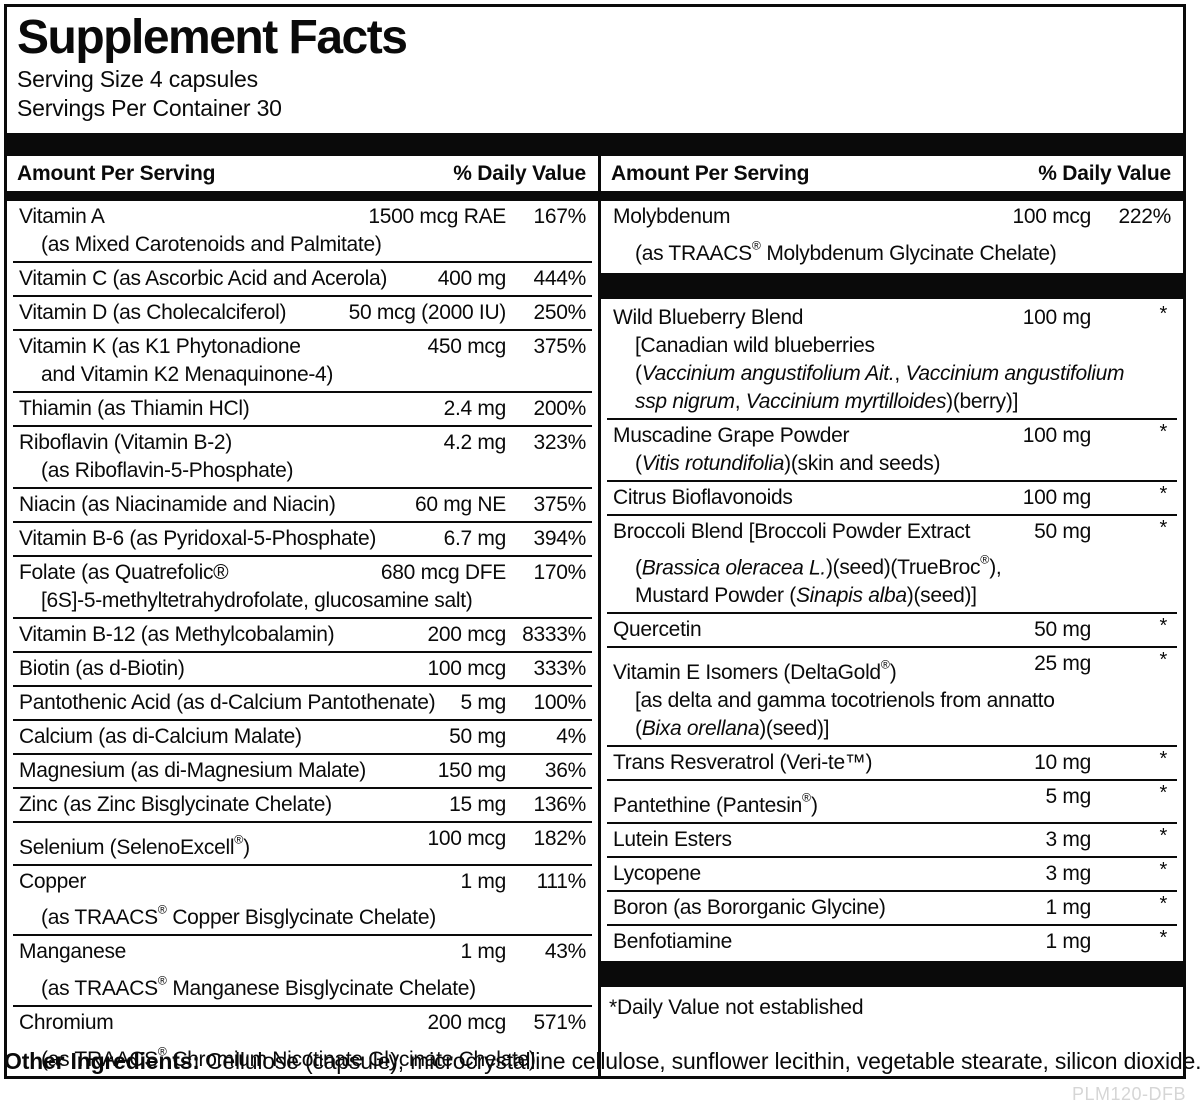 The height and width of the screenshot is (1112, 1200). Describe the element at coordinates (437, 216) in the screenshot. I see `nutrient-amount: 1500 mcg RAE` at that location.